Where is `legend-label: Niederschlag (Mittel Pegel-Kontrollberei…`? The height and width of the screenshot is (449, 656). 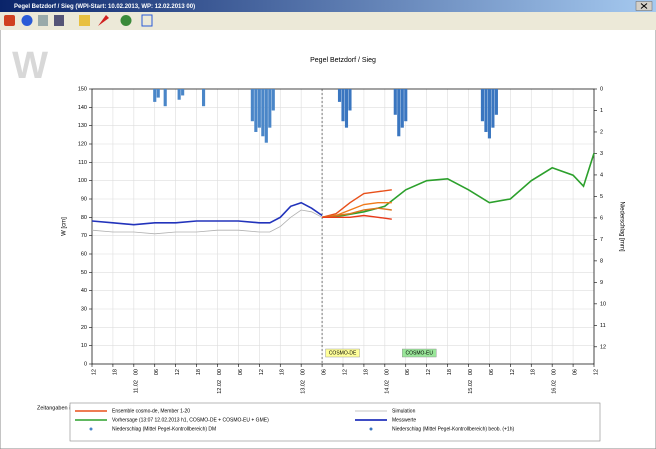 legend-label: Niederschlag (Mittel Pegel-Kontrollberei… is located at coordinates (164, 429).